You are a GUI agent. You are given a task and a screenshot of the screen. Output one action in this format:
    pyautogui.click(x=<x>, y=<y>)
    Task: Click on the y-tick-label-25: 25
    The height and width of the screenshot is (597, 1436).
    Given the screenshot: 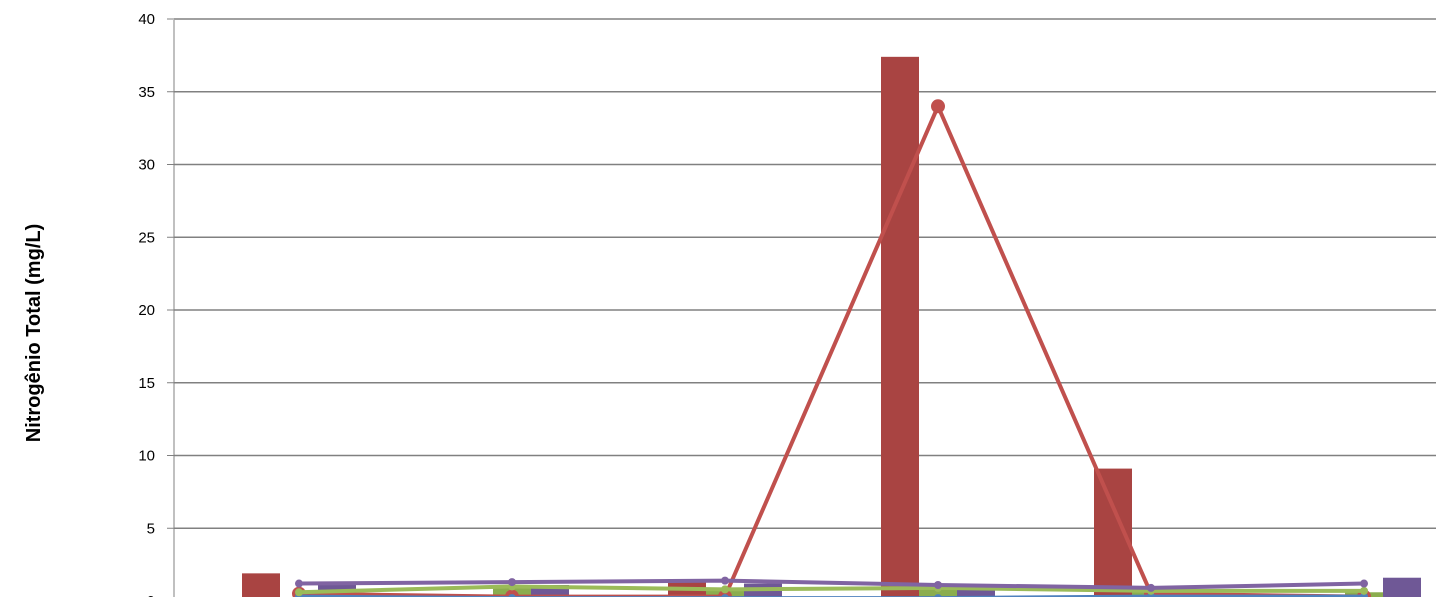 What is the action you would take?
    pyautogui.click(x=146, y=237)
    